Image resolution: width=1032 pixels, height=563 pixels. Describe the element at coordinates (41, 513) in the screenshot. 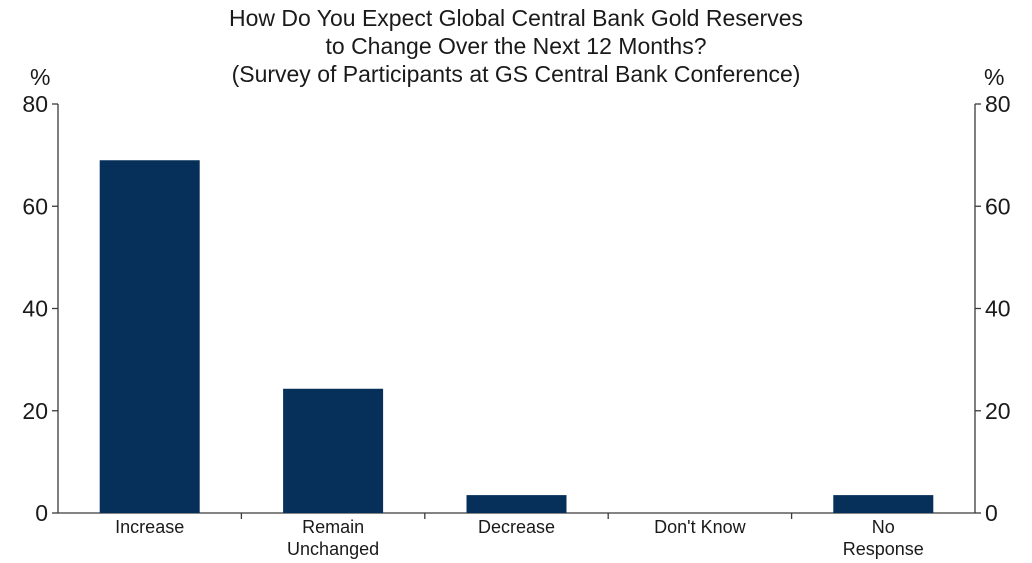

I see `left-y-tick-label: 0` at that location.